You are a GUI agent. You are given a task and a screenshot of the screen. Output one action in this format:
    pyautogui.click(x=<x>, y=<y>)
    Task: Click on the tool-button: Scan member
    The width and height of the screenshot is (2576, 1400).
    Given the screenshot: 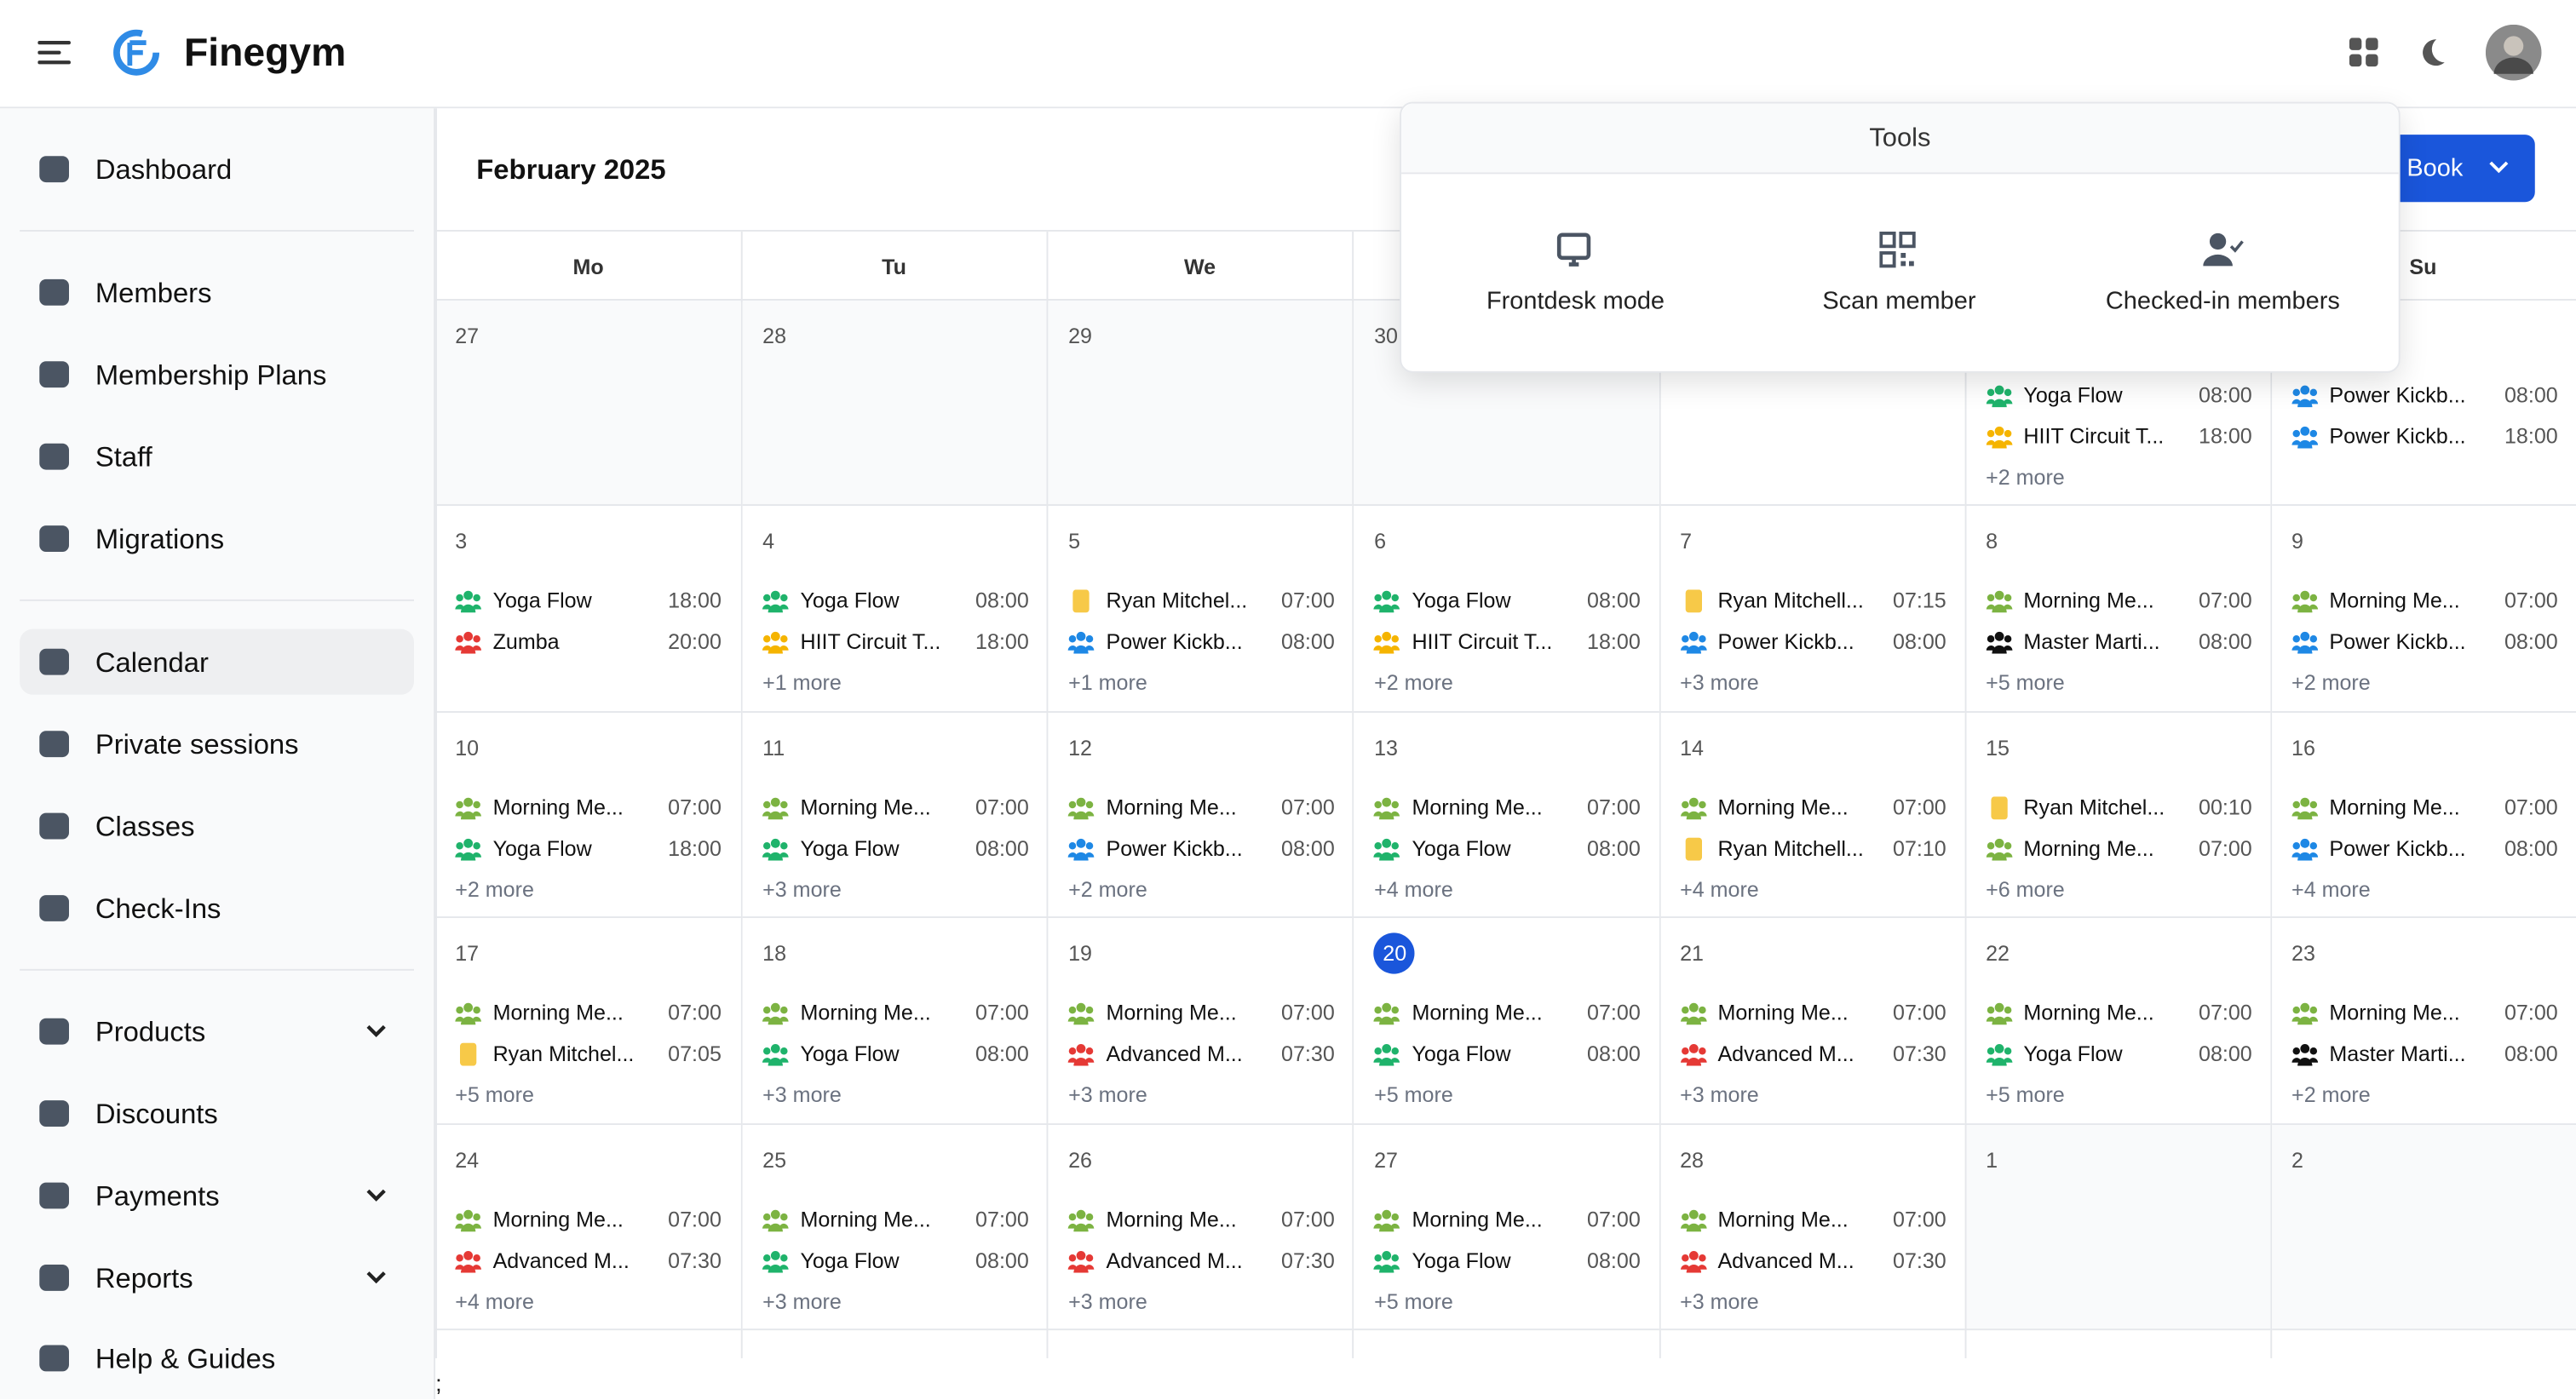 What is the action you would take?
    pyautogui.click(x=1899, y=268)
    